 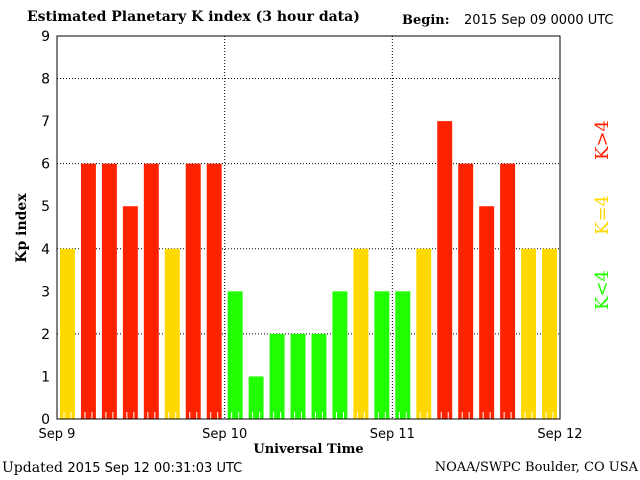 I want to click on x-tick-label: Sep 12, so click(x=559, y=434).